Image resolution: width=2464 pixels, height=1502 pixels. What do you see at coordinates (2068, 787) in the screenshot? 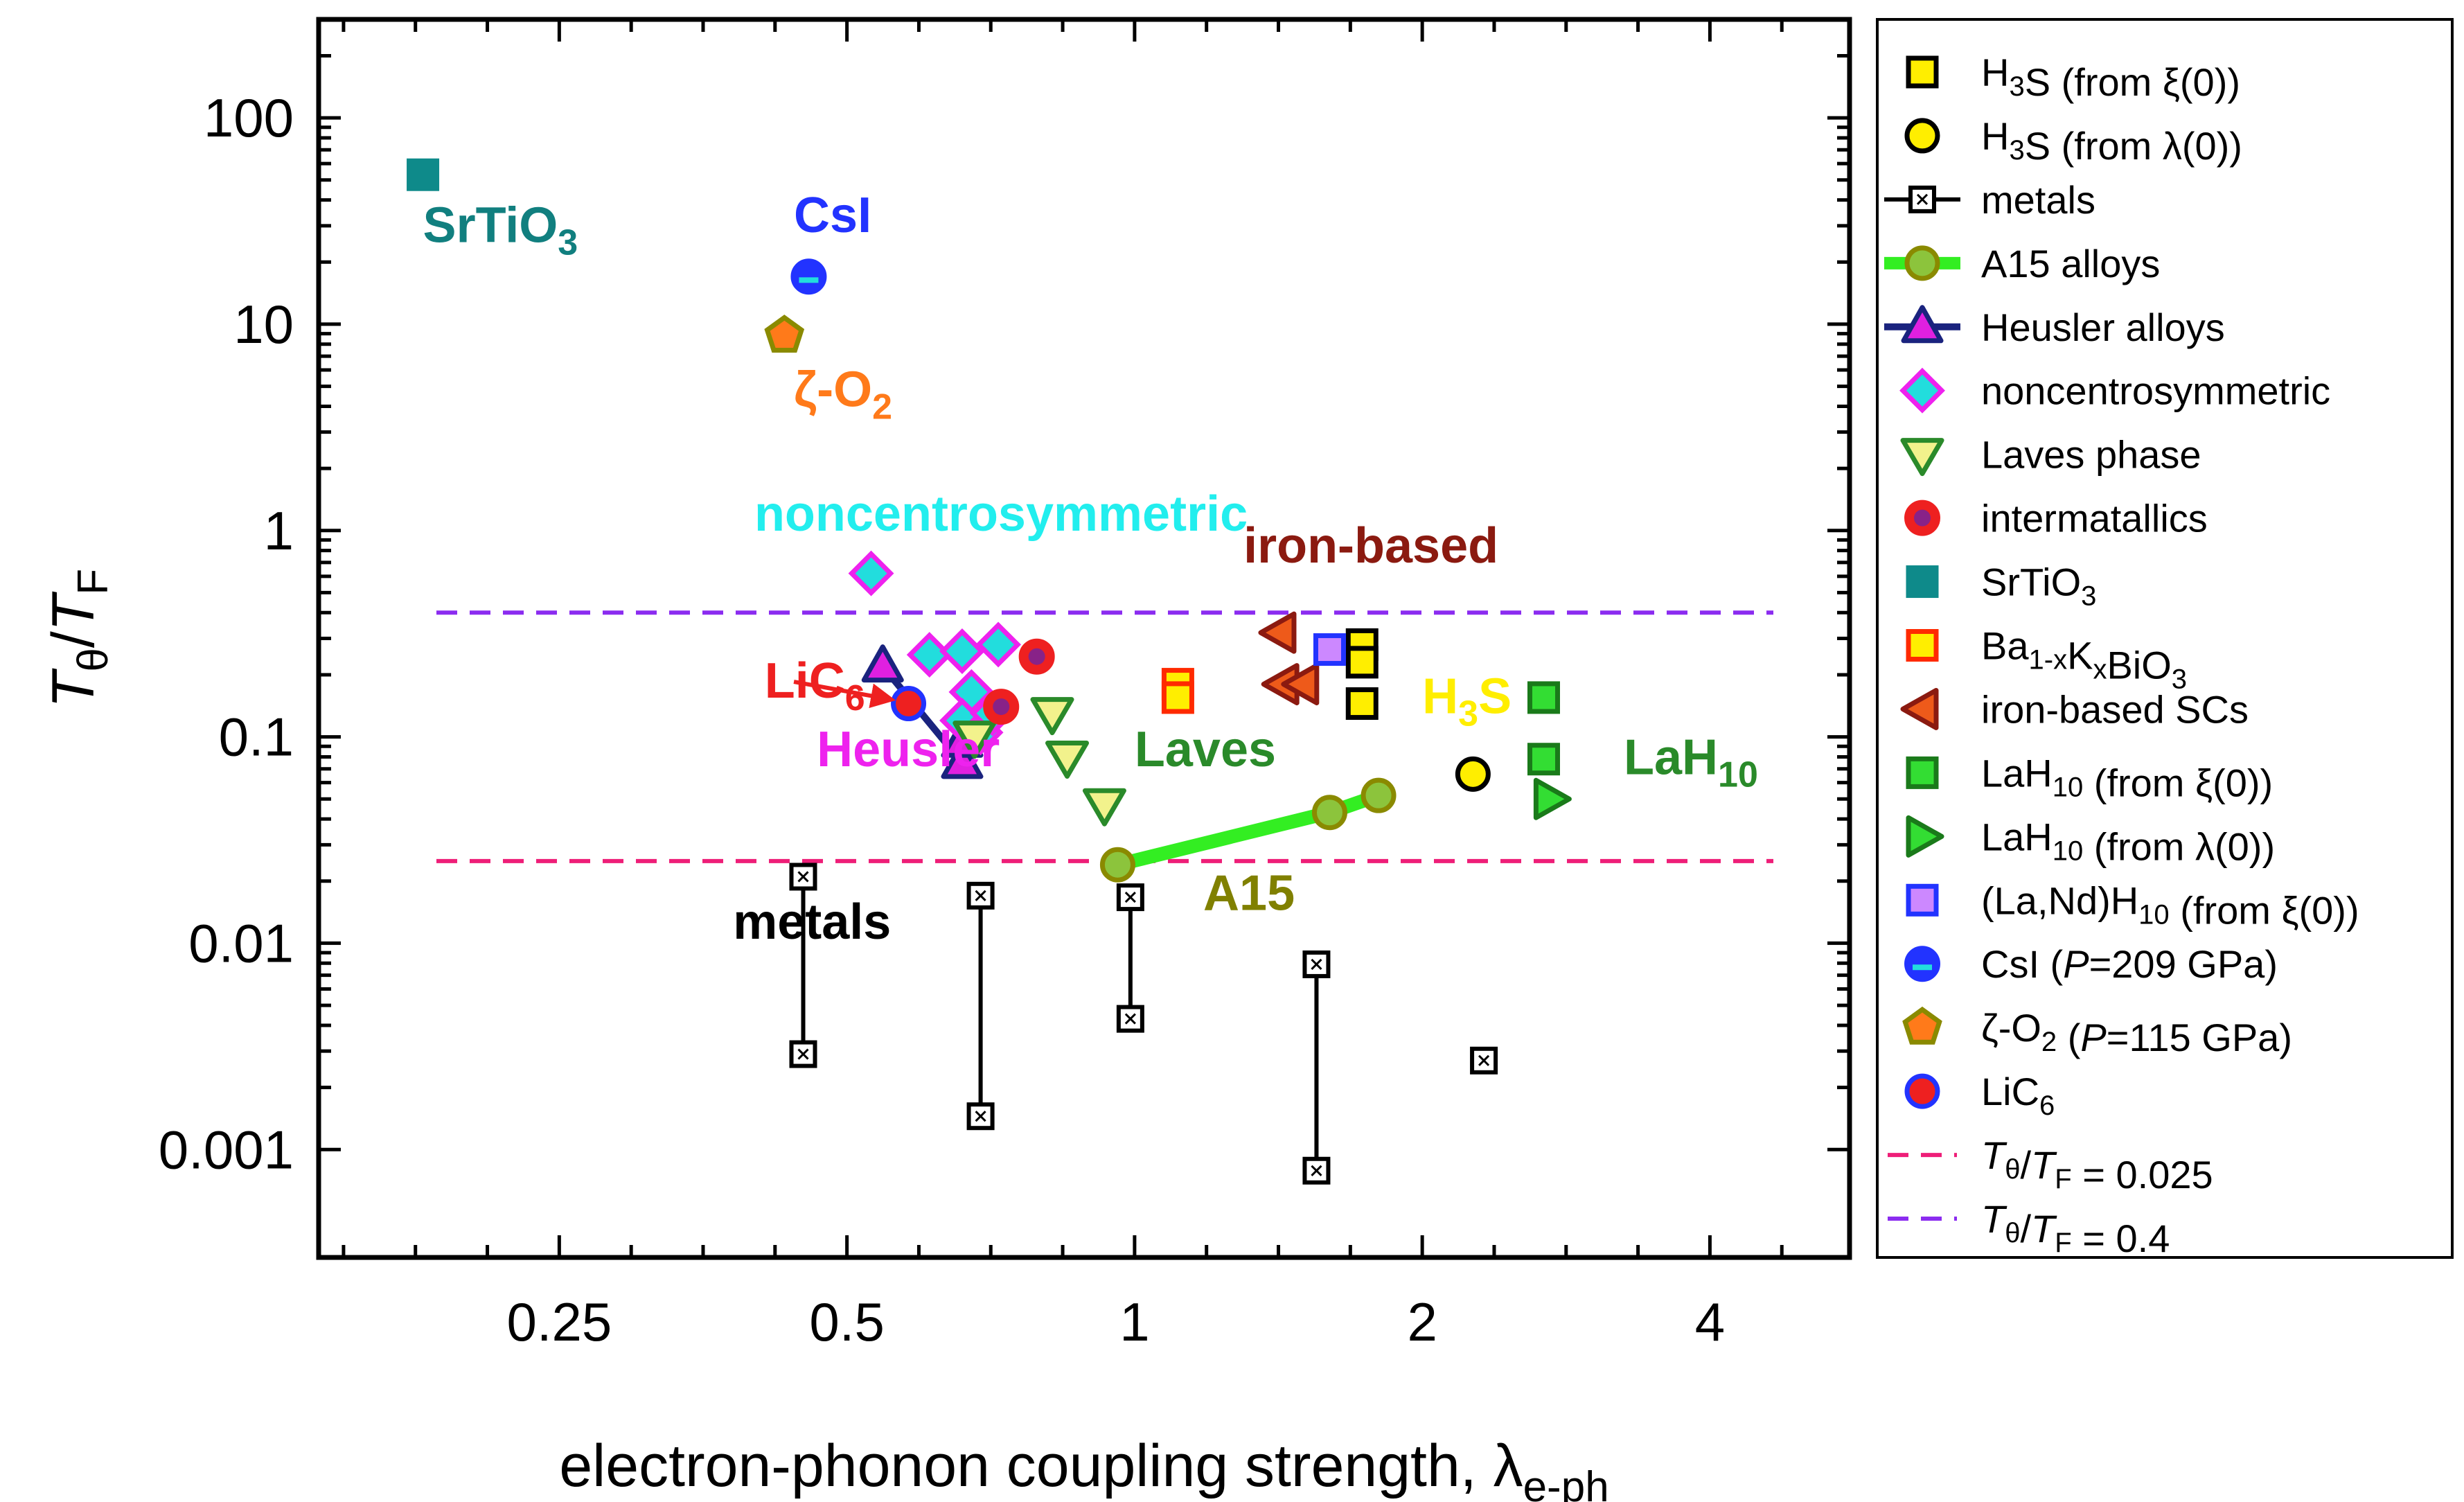
I see `legend-sub: 10` at bounding box center [2068, 787].